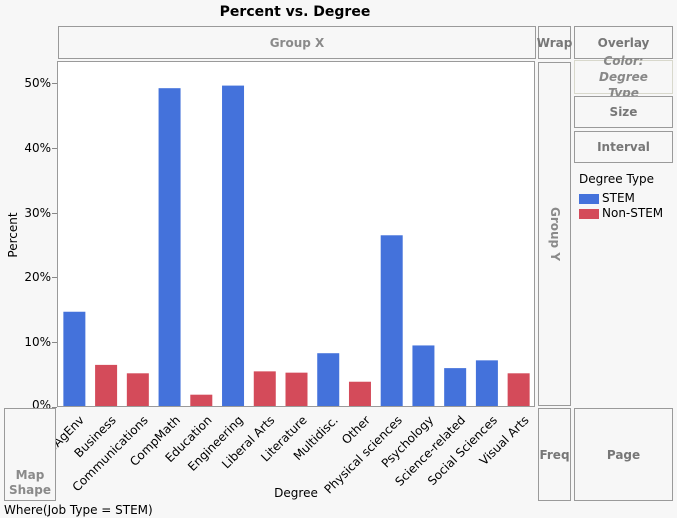  Describe the element at coordinates (106, 385) in the screenshot. I see `bar-business` at that location.